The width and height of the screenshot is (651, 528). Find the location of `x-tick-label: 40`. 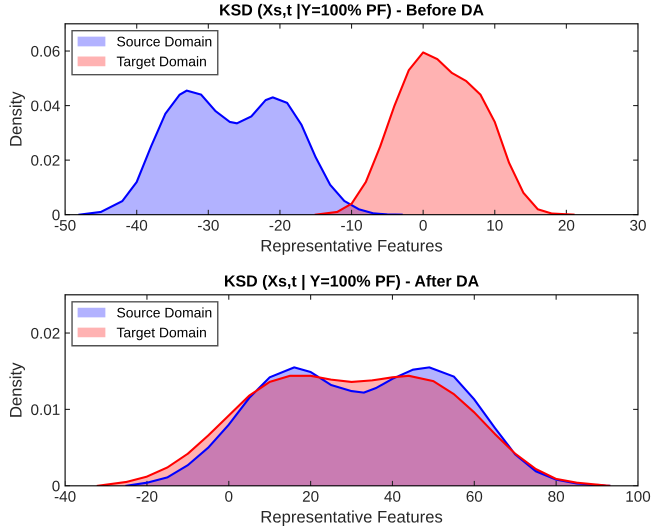

x-tick-label: 40 is located at coordinates (392, 496).